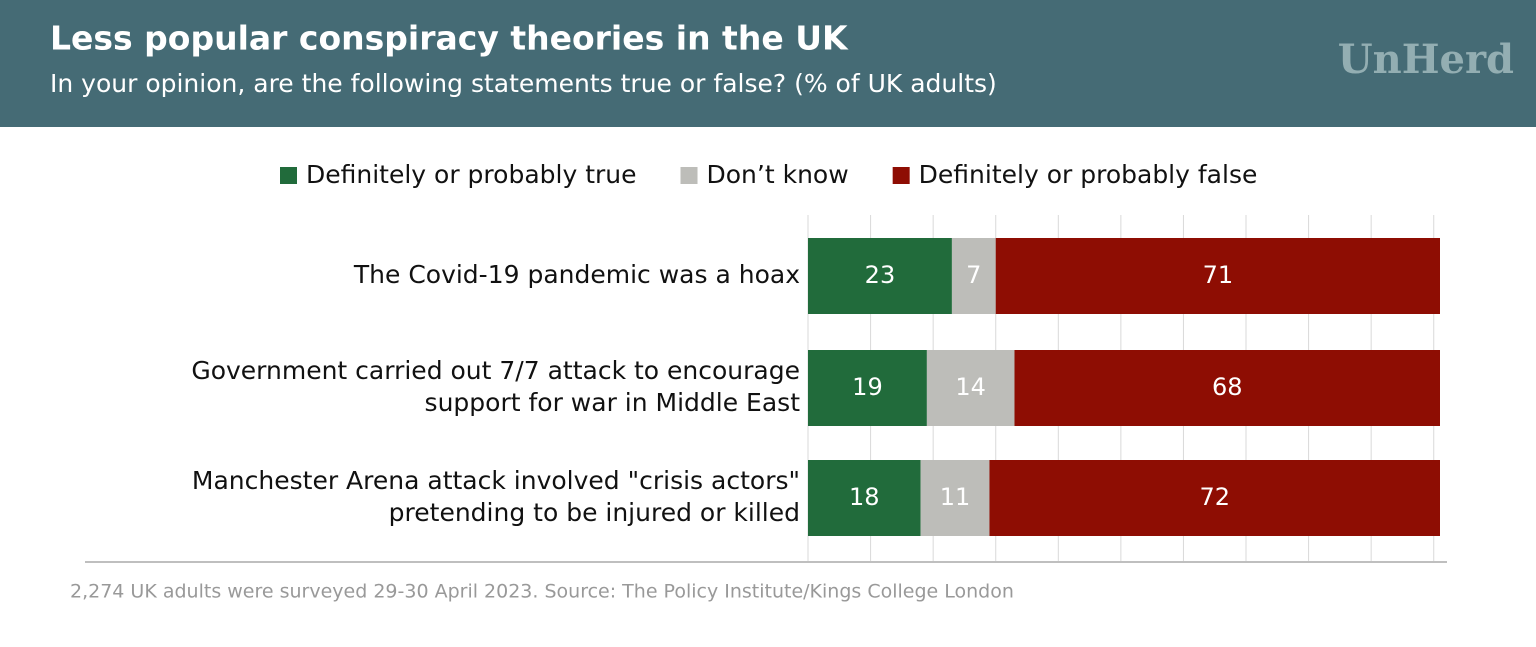 This screenshot has height=647, width=1536. I want to click on value-label: 7, so click(973, 275).